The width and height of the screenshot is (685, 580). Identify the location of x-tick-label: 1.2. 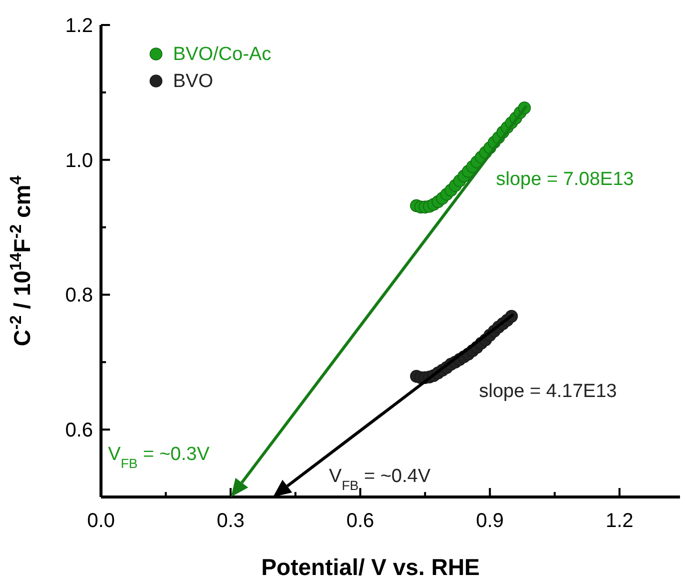
(620, 521).